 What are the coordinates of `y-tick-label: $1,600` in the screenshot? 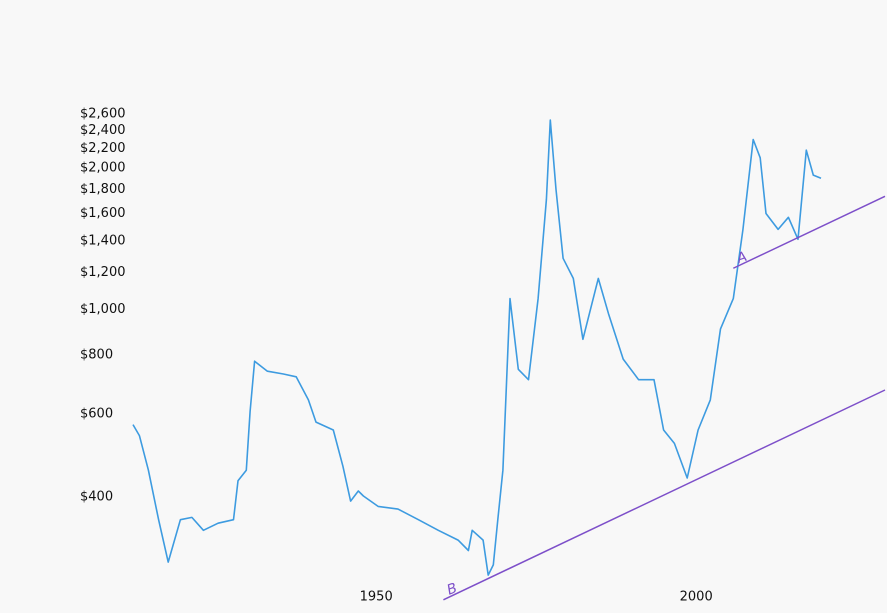 It's located at (103, 213).